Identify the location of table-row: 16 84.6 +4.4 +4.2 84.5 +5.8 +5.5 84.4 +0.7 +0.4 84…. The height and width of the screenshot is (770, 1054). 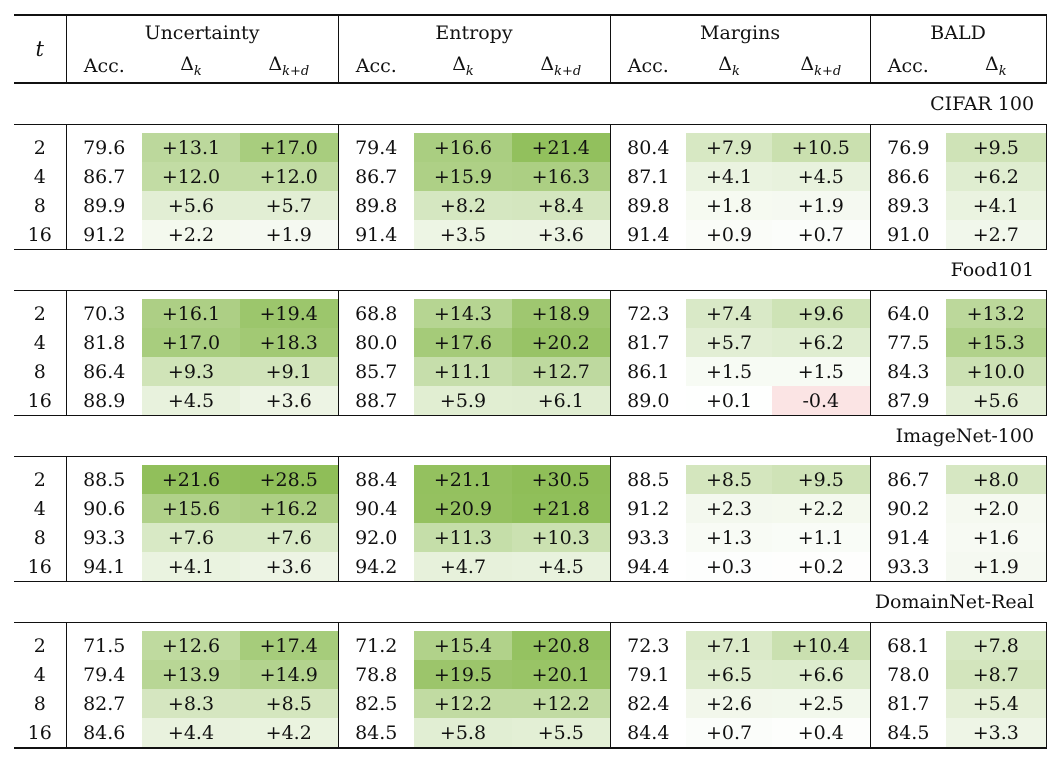
(530, 733).